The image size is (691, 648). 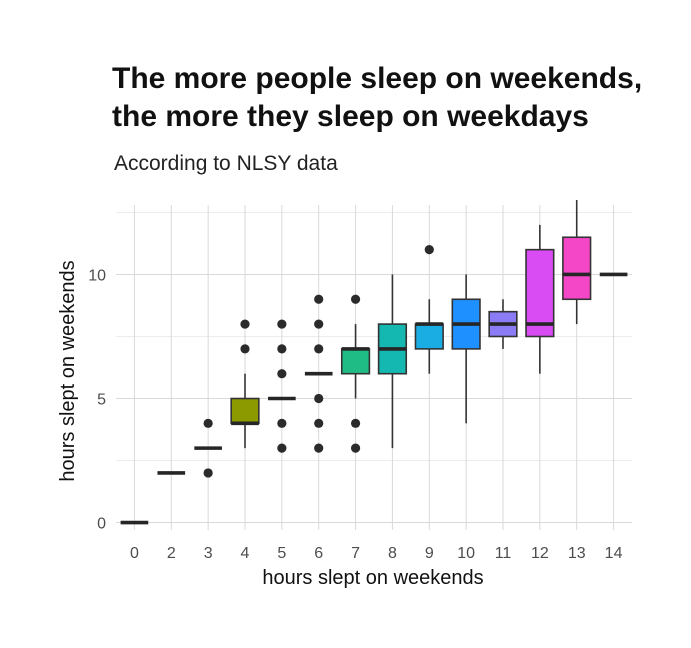 I want to click on x-tick-label: 2, so click(x=171, y=553).